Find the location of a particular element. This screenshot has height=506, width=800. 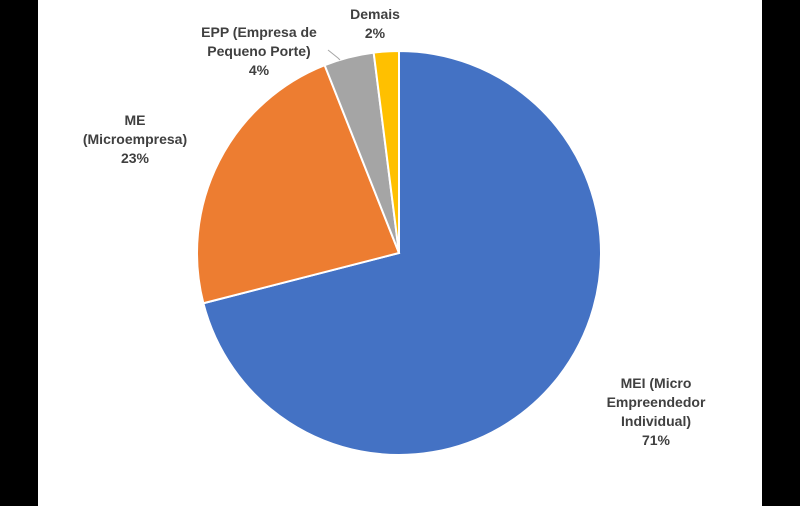

leader-lines is located at coordinates (334, 55).